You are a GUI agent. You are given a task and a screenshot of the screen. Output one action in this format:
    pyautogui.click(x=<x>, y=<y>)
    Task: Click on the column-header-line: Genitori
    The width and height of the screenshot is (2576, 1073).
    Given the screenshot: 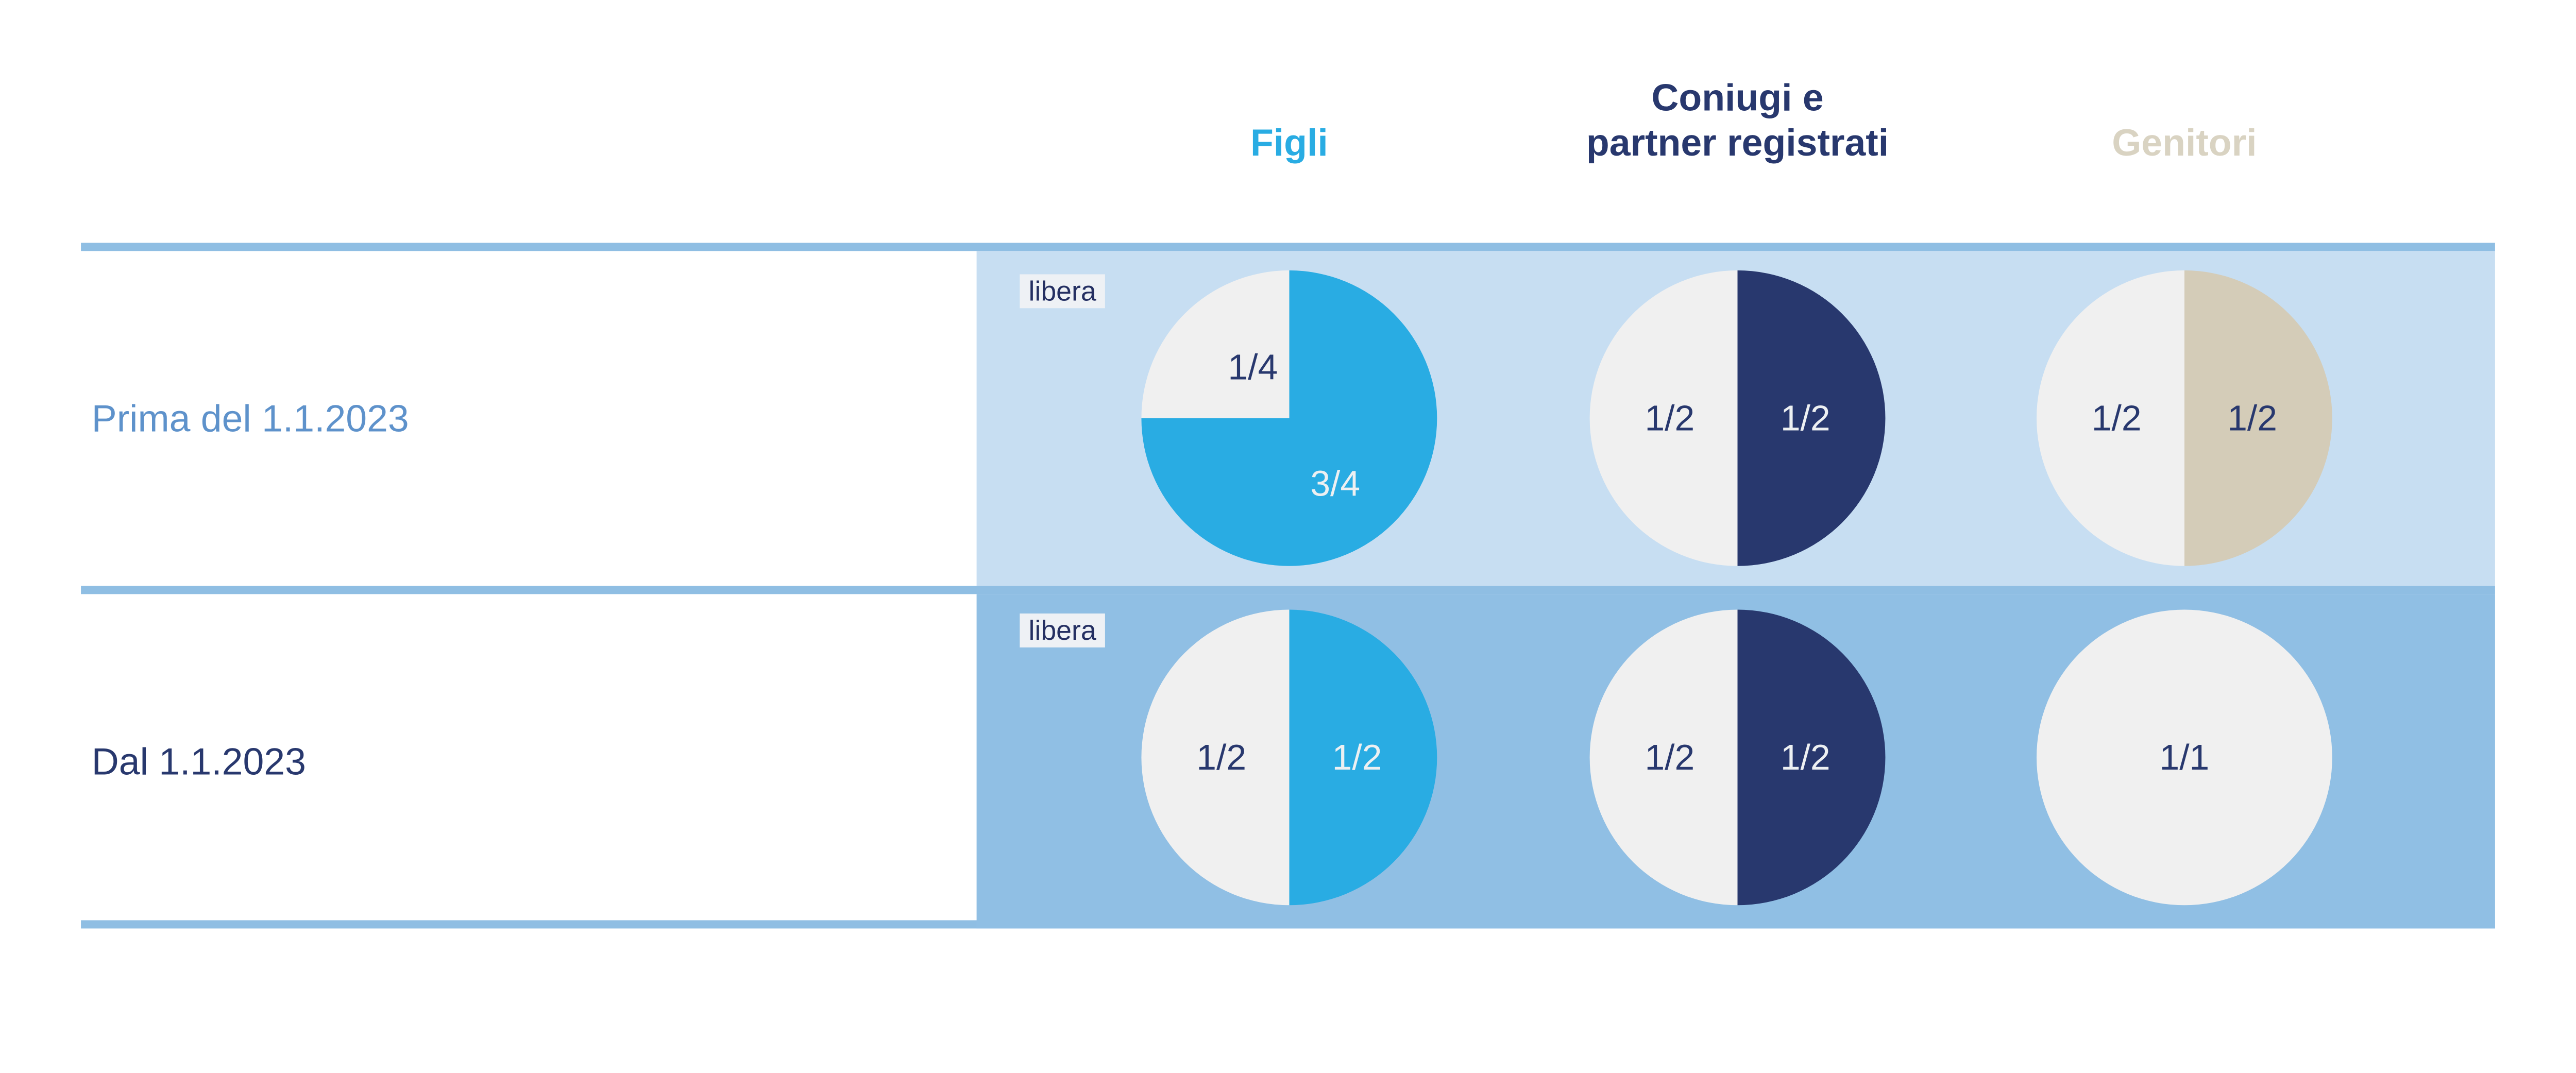 What is the action you would take?
    pyautogui.click(x=2184, y=142)
    